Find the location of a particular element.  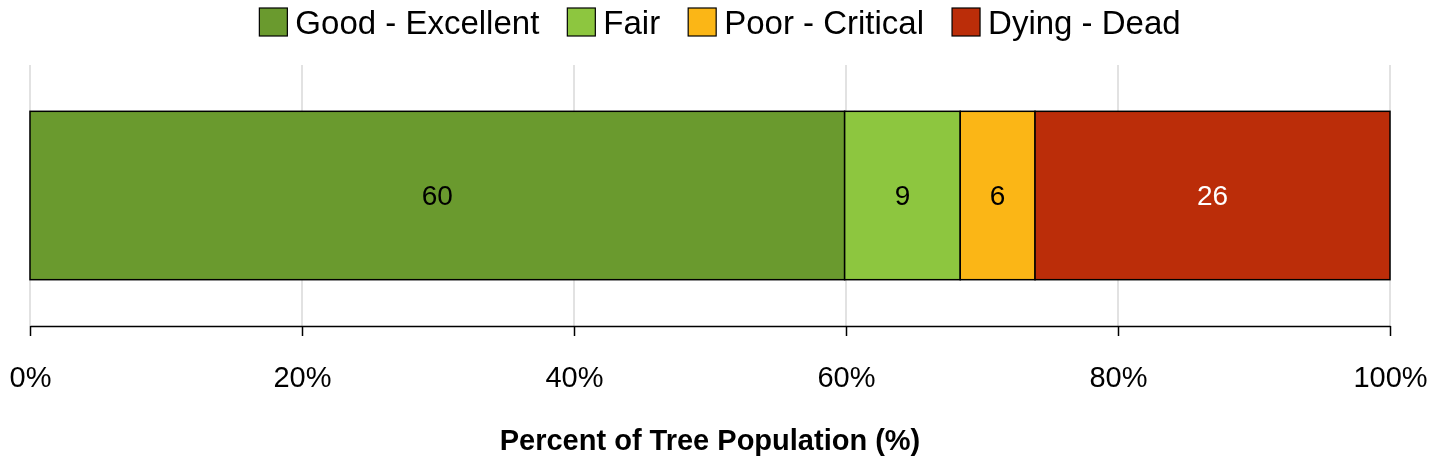

x-tick-label: 100% is located at coordinates (1390, 376).